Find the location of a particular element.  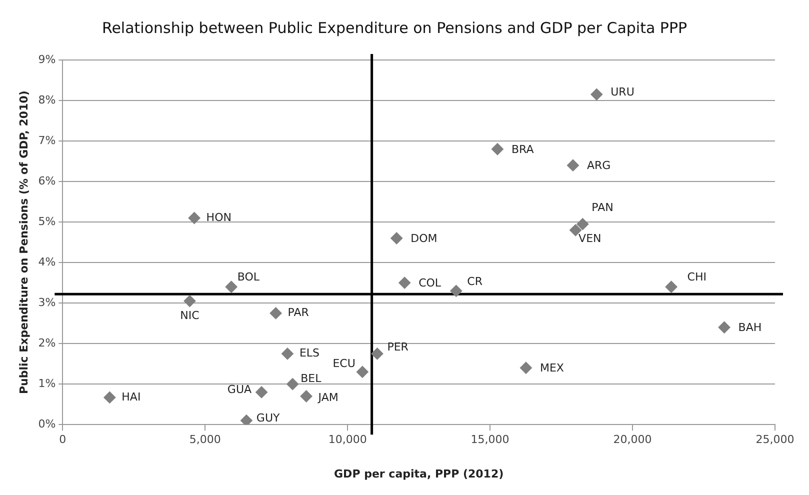

y-tick-label: 1% is located at coordinates (47, 383).